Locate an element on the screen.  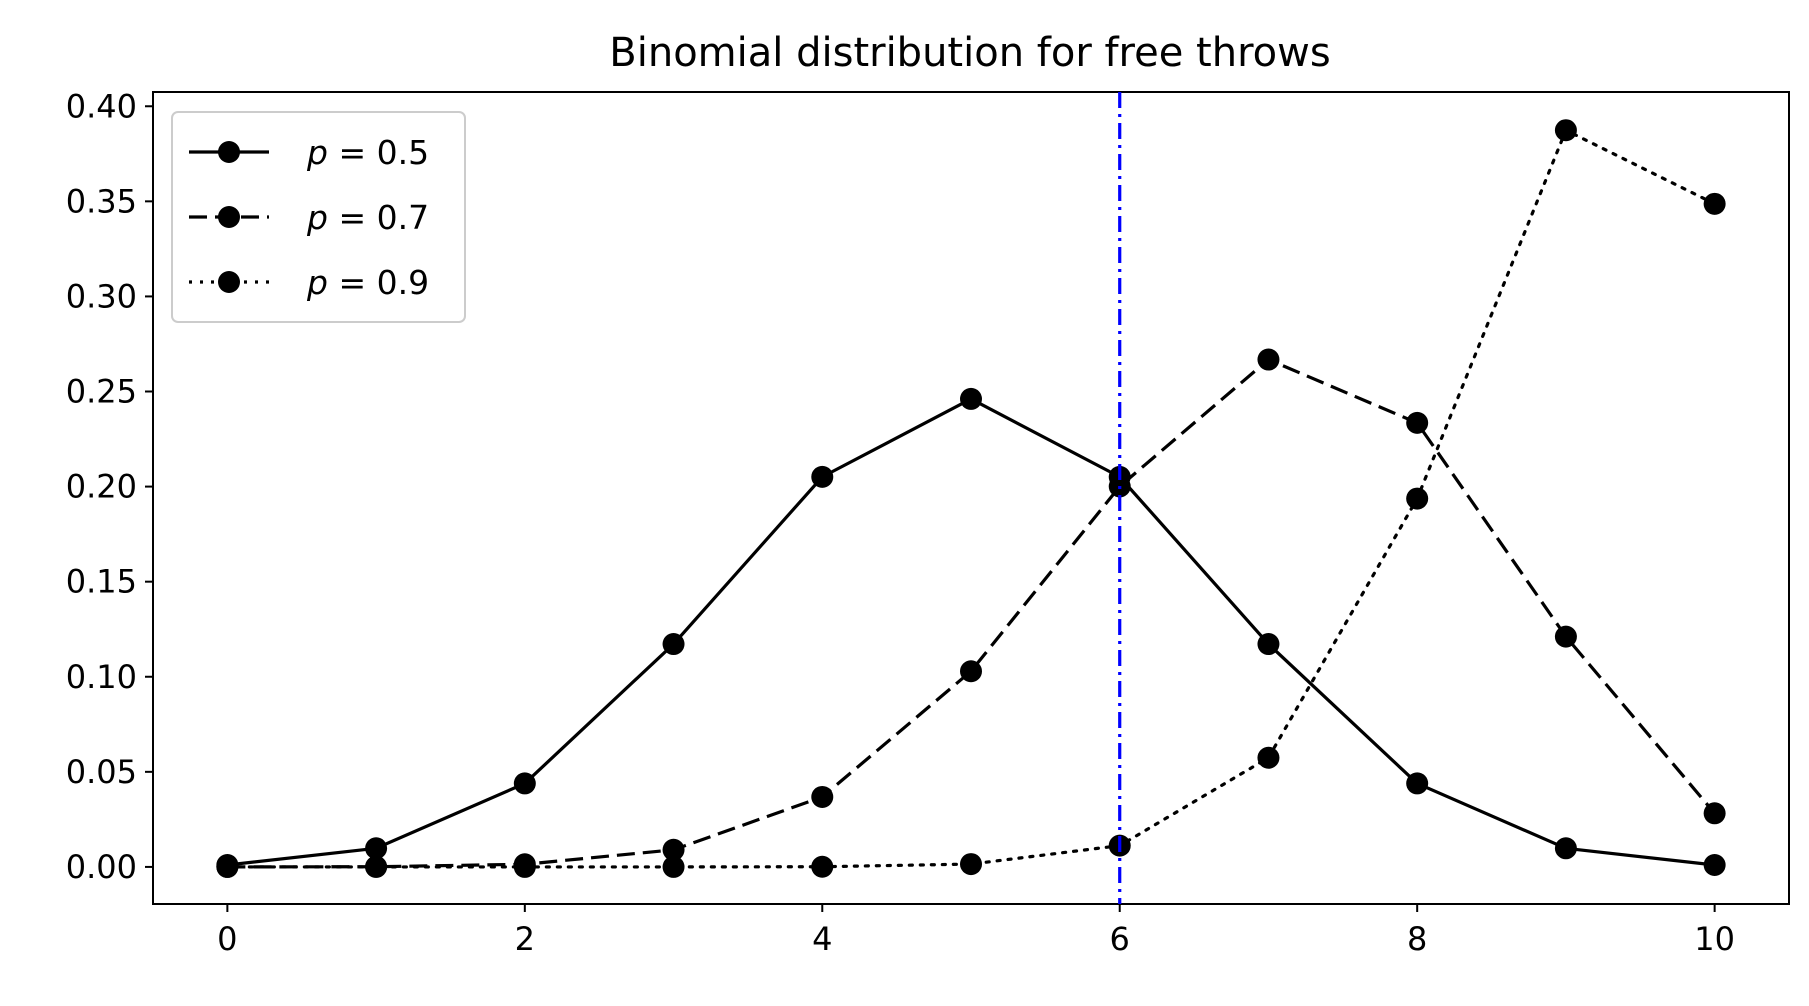
y-tick-label: 0.10 is located at coordinates (101, 677).